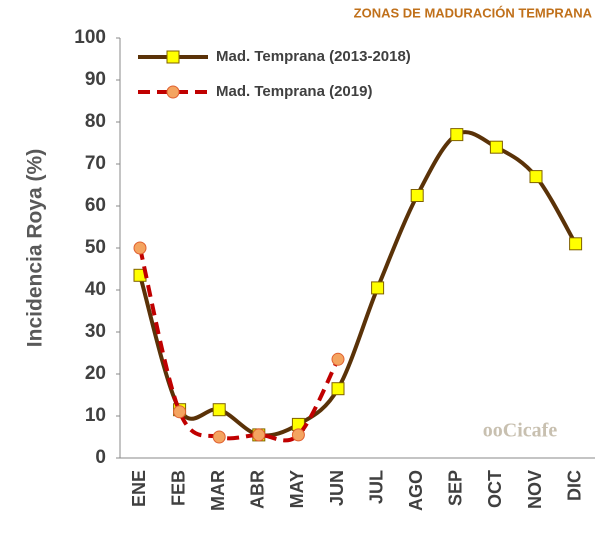  Describe the element at coordinates (456, 488) in the screenshot. I see `x-tick-label: SEP` at that location.